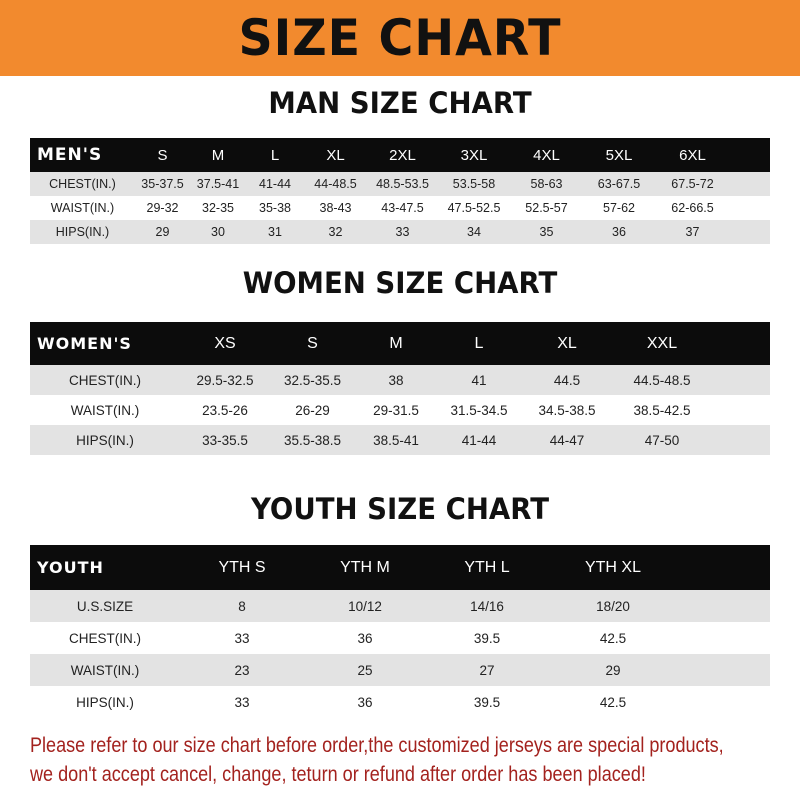 The height and width of the screenshot is (800, 800). Describe the element at coordinates (335, 232) in the screenshot. I see `measurement-cell: 32` at that location.